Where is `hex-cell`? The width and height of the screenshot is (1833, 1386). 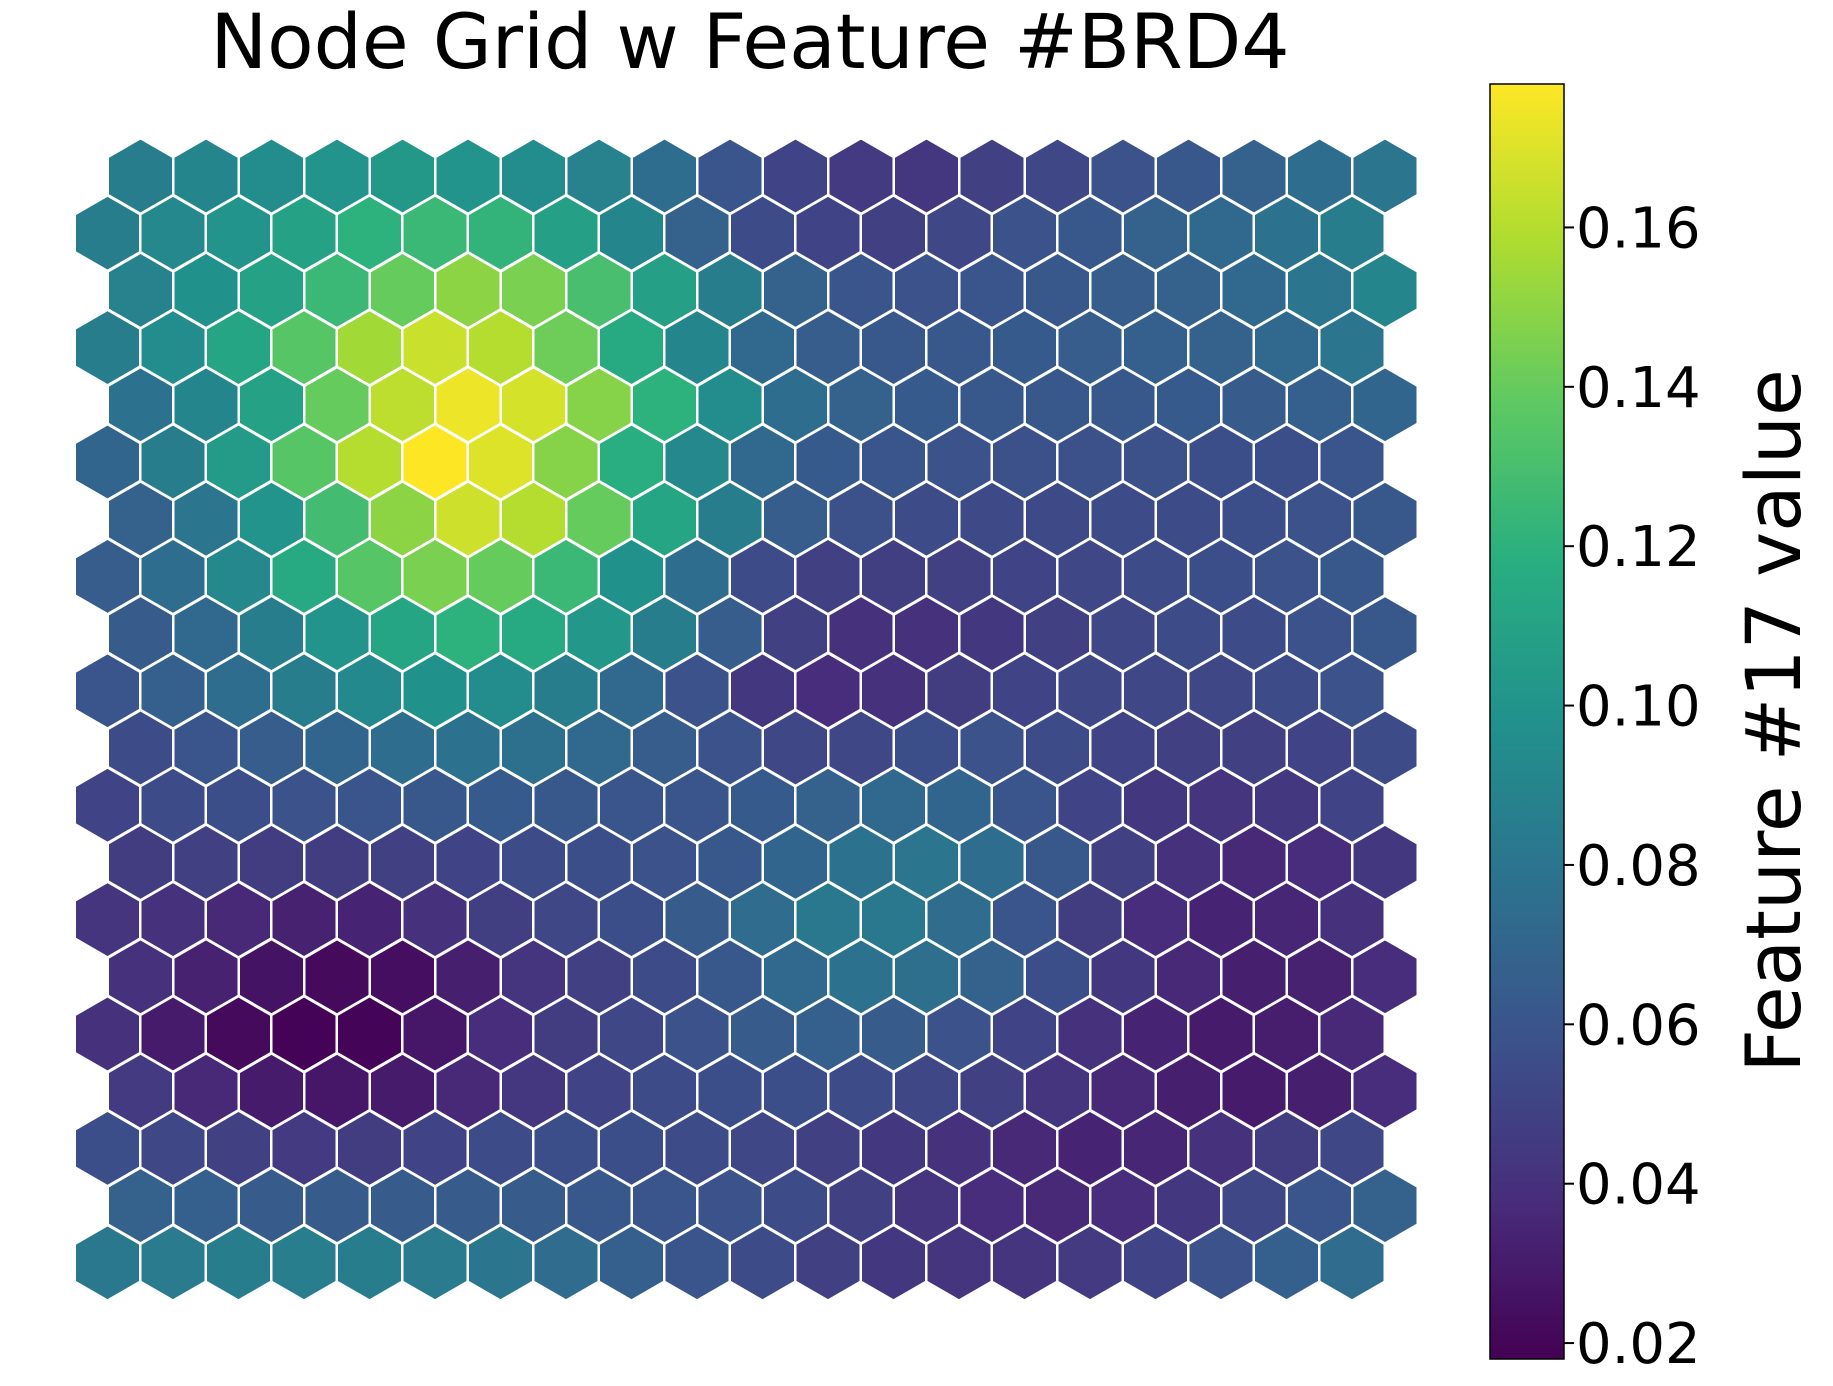 hex-cell is located at coordinates (1352, 1262).